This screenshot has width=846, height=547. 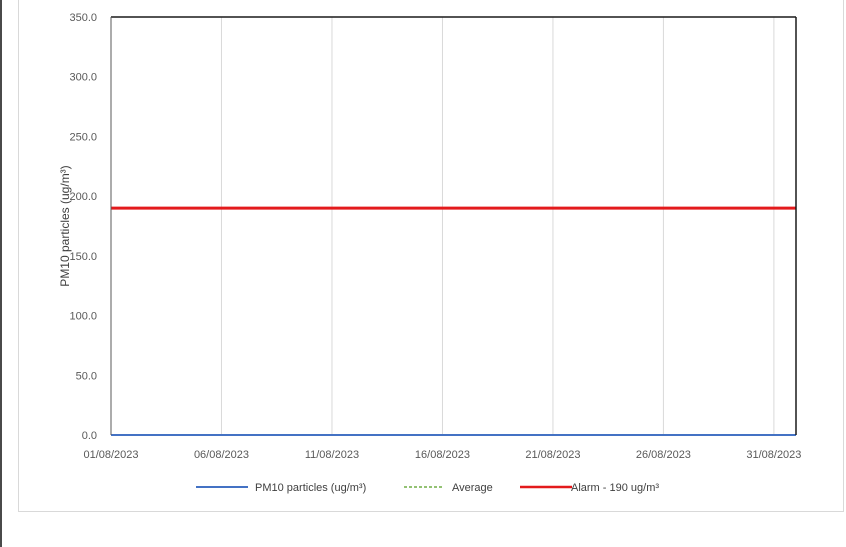 What do you see at coordinates (83, 227) in the screenshot?
I see `y-tick-labels: 0.0 50.0 100.0 150.0 200.0 250.0 300.0 350.0` at bounding box center [83, 227].